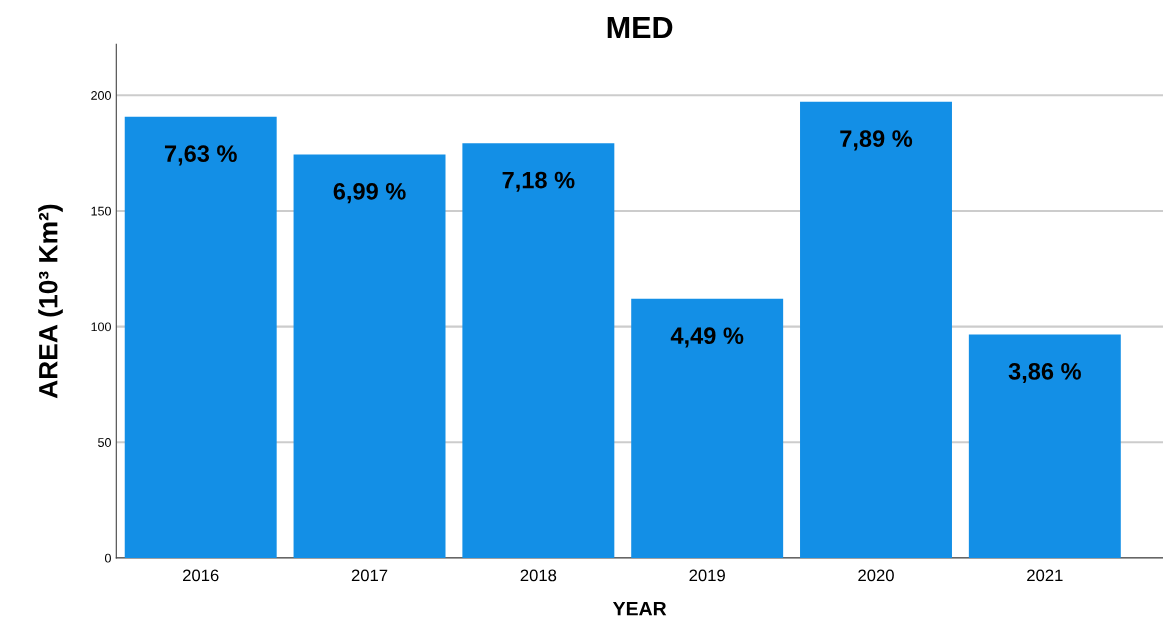 The width and height of the screenshot is (1163, 634). Describe the element at coordinates (1045, 575) in the screenshot. I see `x-tick-label: 2021` at that location.